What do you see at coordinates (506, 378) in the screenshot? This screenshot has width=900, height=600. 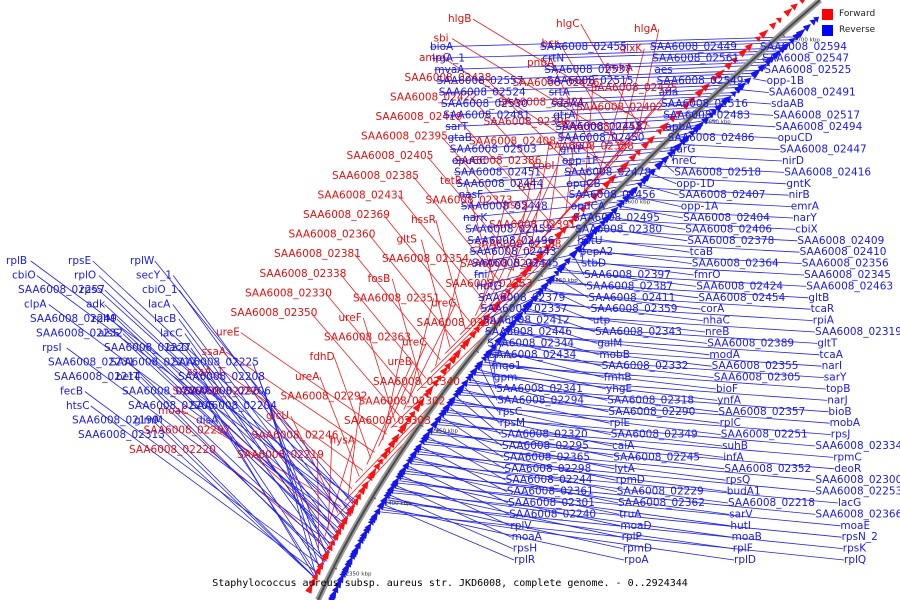 I see `reverse-gene-label: gpm` at bounding box center [506, 378].